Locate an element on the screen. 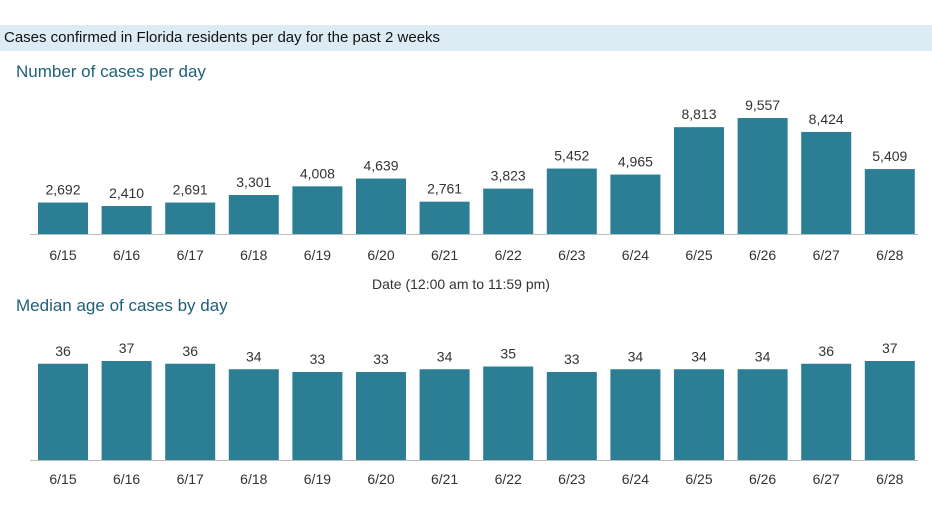 Image resolution: width=932 pixels, height=524 pixels. cases-value-label: 4,008 is located at coordinates (317, 173).